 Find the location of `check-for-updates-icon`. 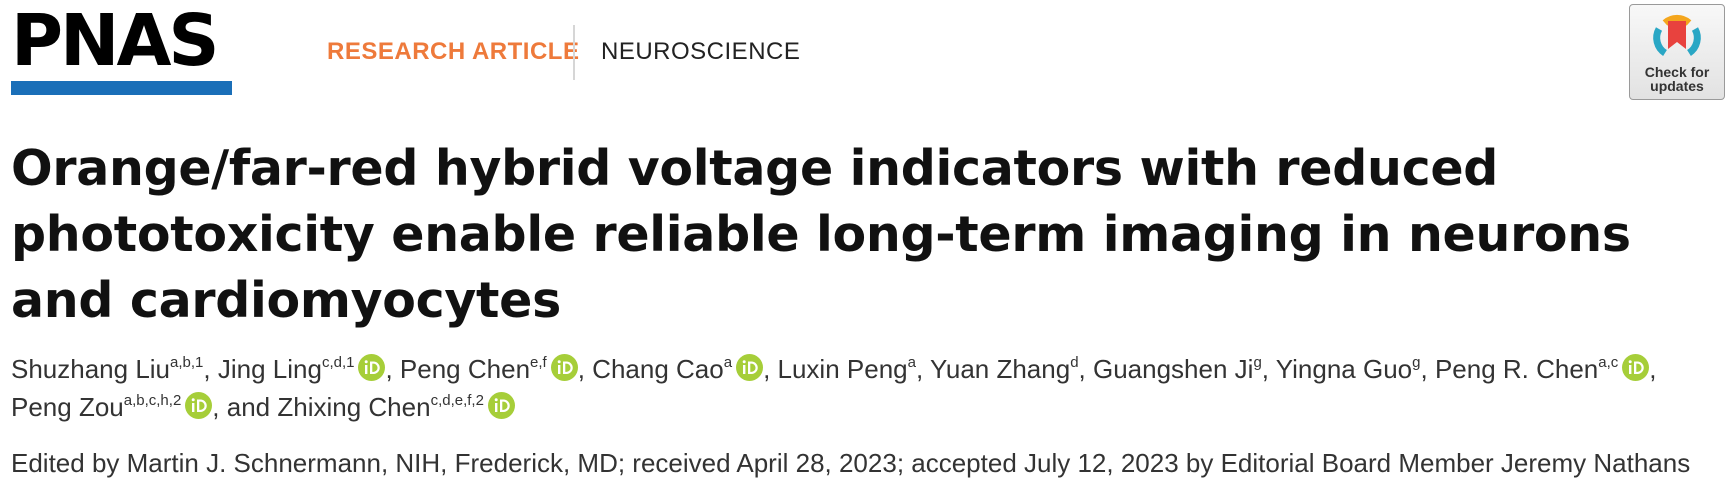

check-for-updates-icon is located at coordinates (1677, 35).